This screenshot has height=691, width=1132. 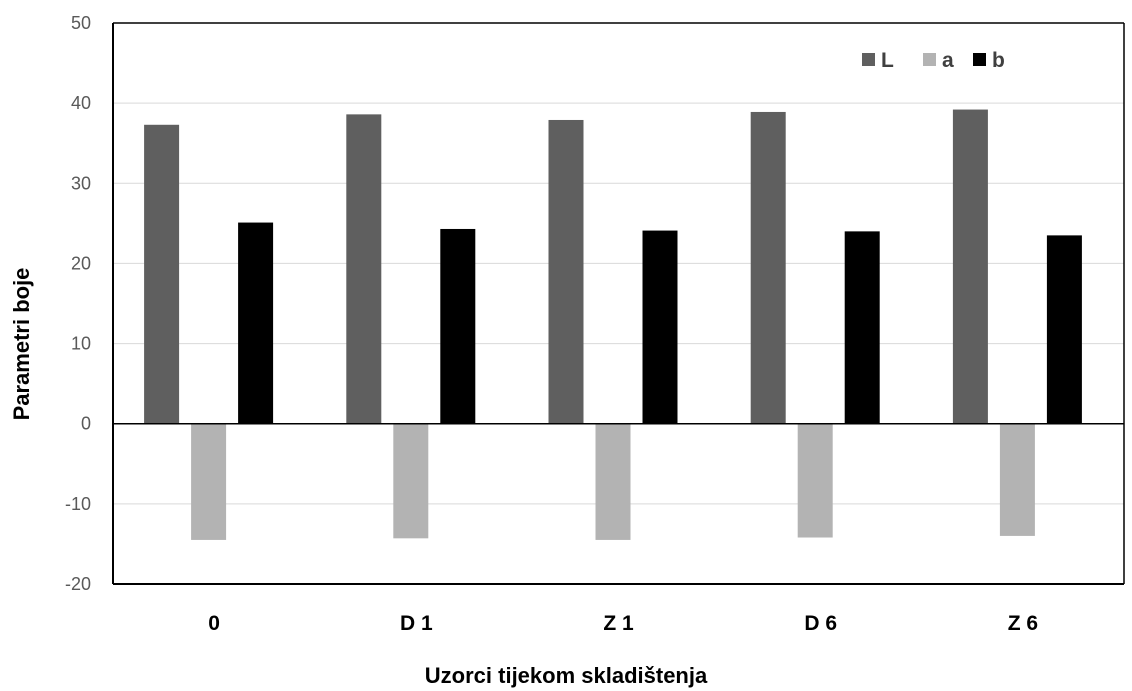 I want to click on x-tick-label: D 6, so click(x=820, y=623).